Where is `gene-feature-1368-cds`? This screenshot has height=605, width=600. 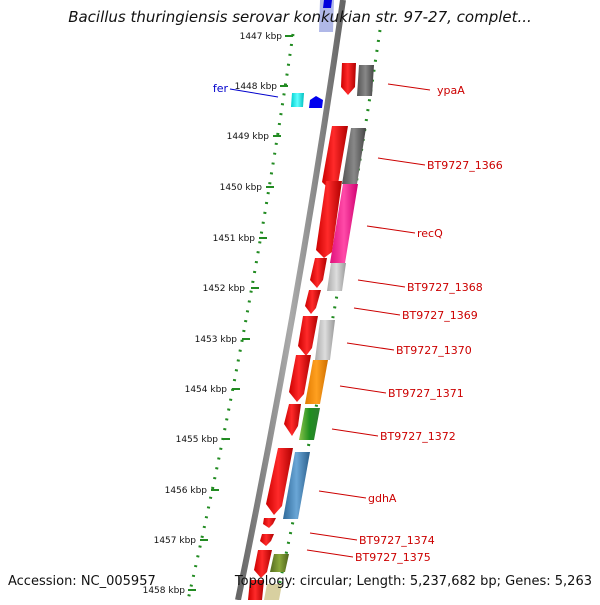
gene-feature-1368-cds is located at coordinates (318, 273).